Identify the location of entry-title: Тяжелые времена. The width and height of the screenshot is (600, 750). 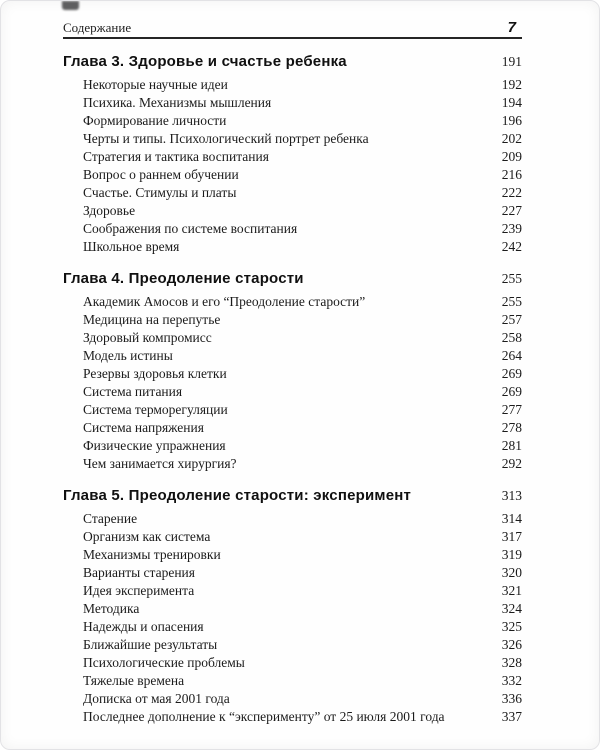
(134, 680).